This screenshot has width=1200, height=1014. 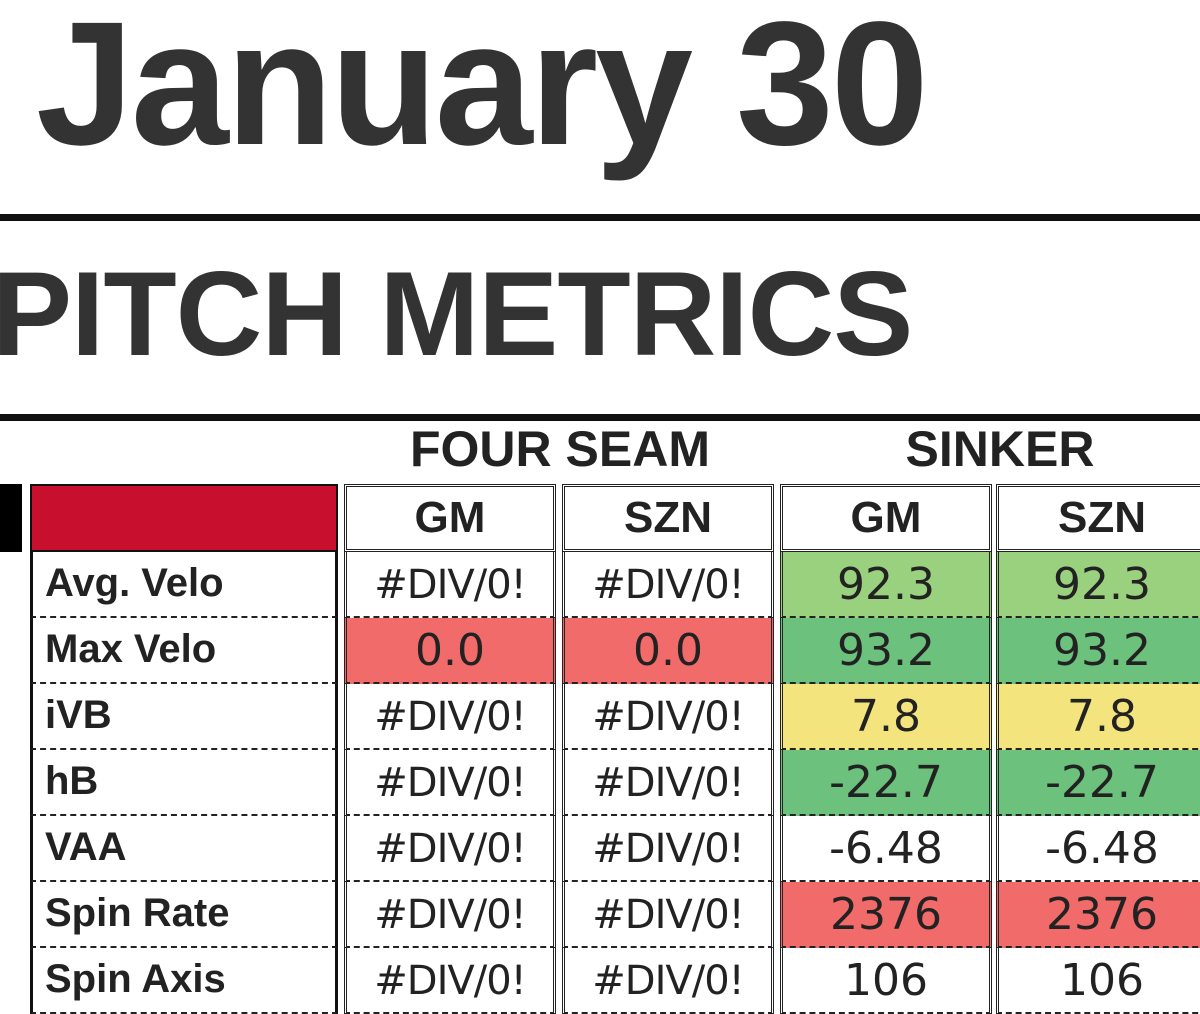 I want to click on column-header-four-seam-gm: GM, so click(x=450, y=518).